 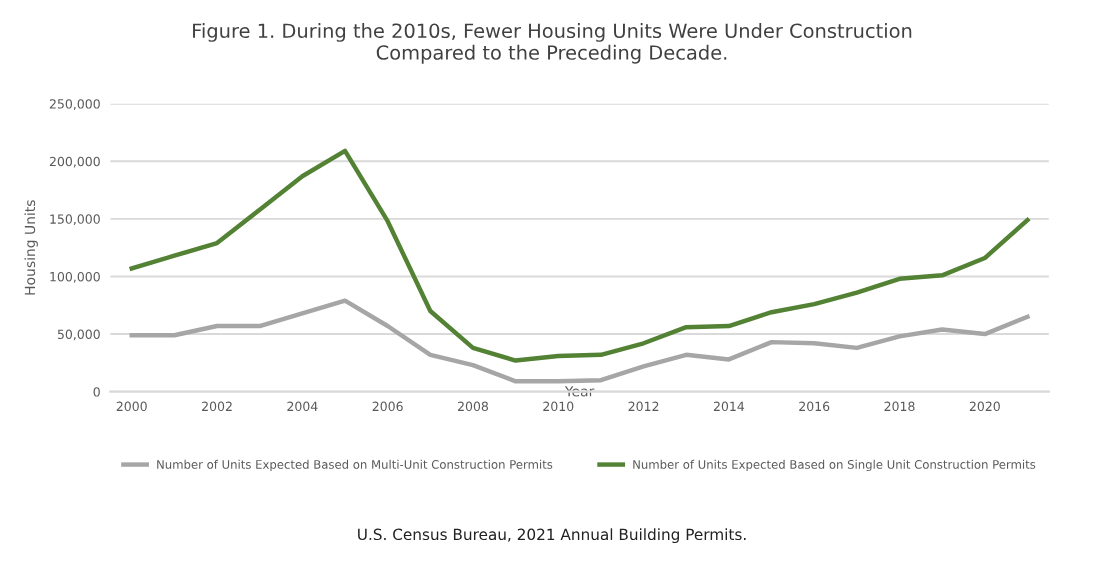 I want to click on line-series, so click(x=579, y=341).